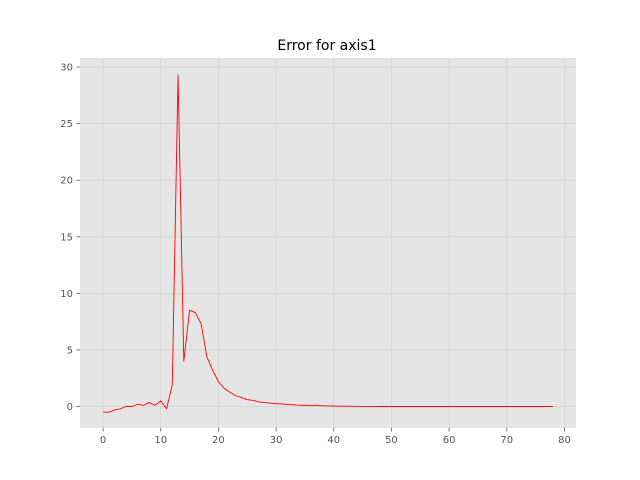 The image size is (640, 480). I want to click on x-tick-label: 10, so click(160, 440).